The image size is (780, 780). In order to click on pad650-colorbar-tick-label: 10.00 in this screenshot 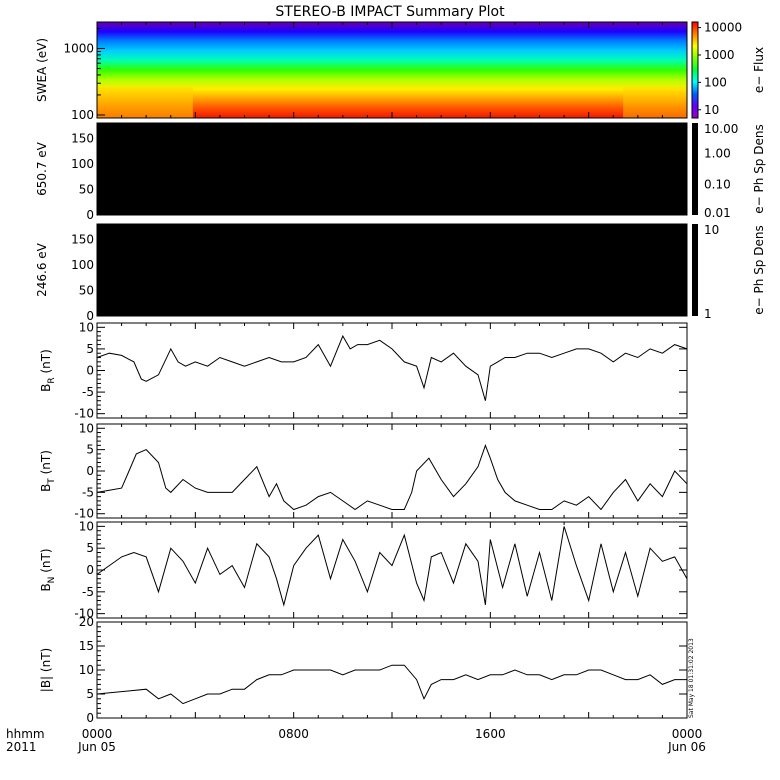, I will do `click(721, 129)`.